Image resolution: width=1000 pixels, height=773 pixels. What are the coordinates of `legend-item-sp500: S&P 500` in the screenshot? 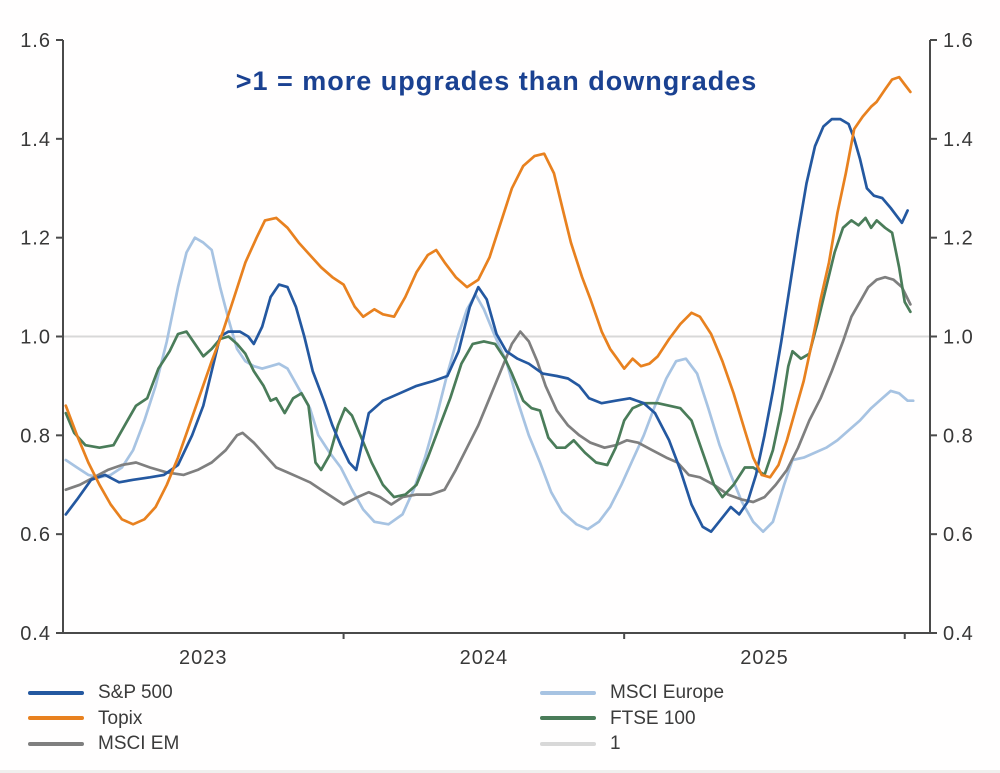 It's located at (284, 692).